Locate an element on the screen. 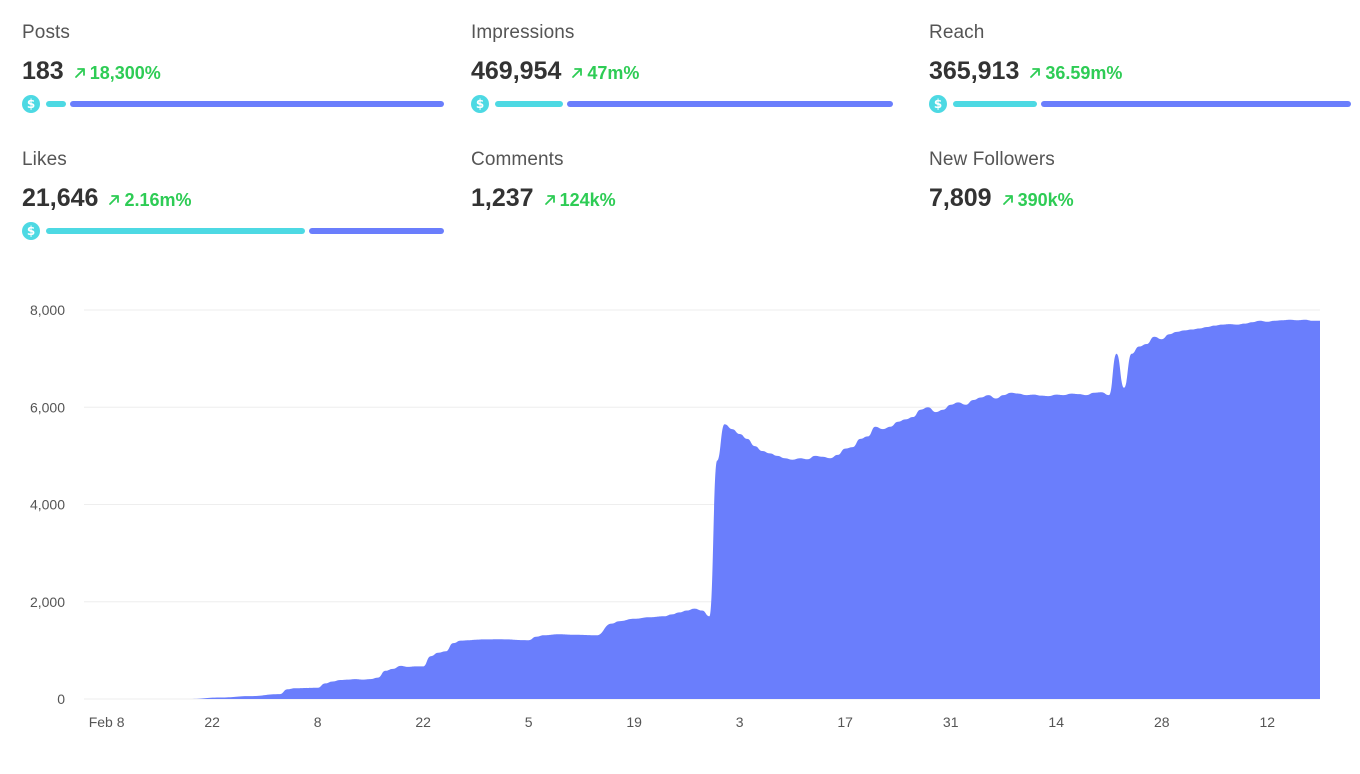 This screenshot has width=1360, height=774. metric-change: 36.59m% is located at coordinates (1075, 73).